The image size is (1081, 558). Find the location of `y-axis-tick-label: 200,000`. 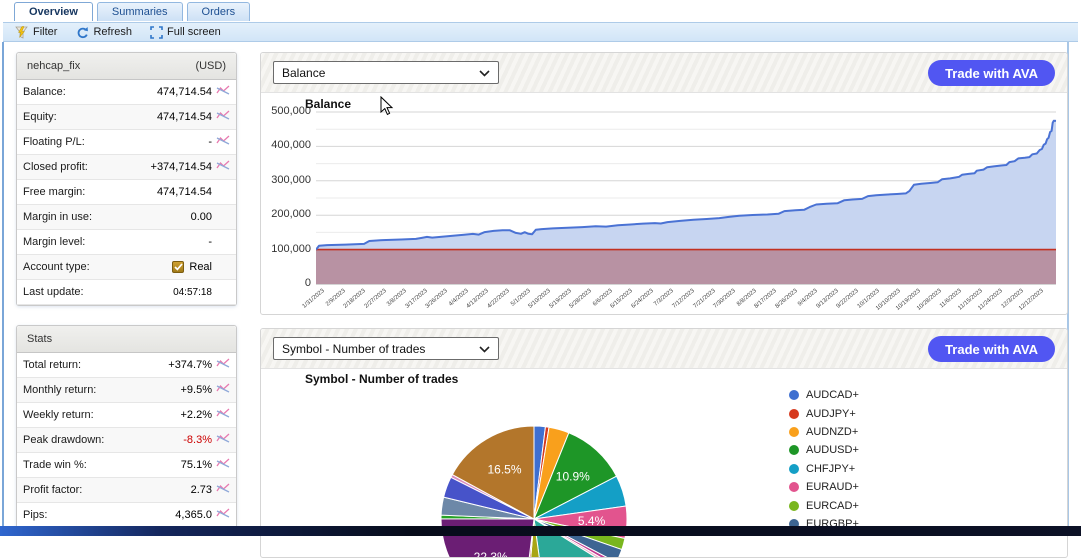

y-axis-tick-label: 200,000 is located at coordinates (291, 214).